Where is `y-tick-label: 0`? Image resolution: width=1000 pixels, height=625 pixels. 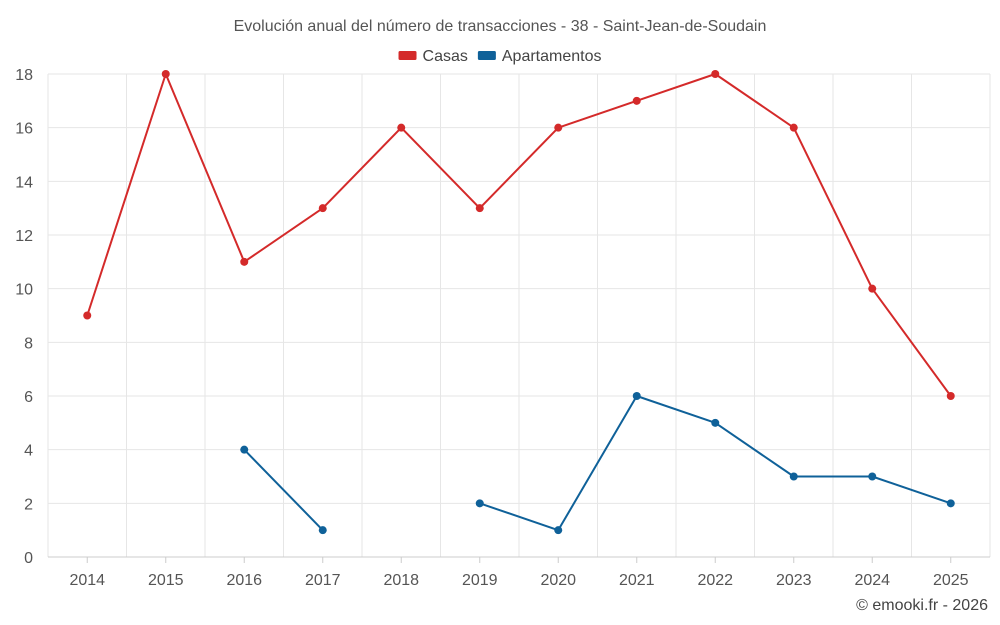 y-tick-label: 0 is located at coordinates (28, 558).